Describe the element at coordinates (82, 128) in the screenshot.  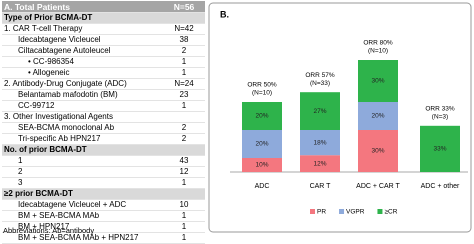
I see `row-label: SEA-BCMA monoclonal Ab` at that location.